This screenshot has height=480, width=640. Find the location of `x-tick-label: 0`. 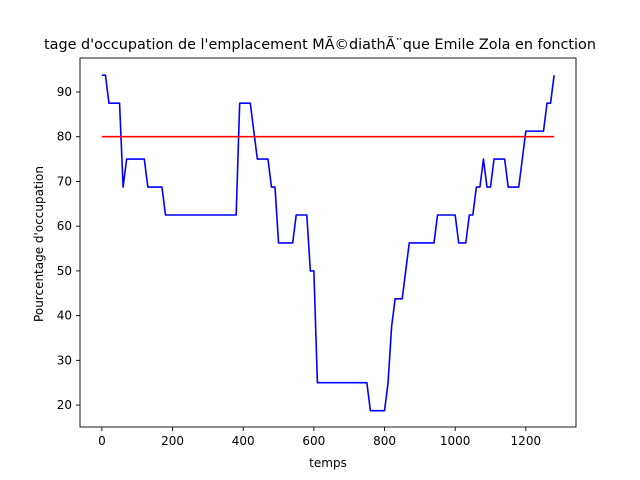

x-tick-label: 0 is located at coordinates (102, 441).